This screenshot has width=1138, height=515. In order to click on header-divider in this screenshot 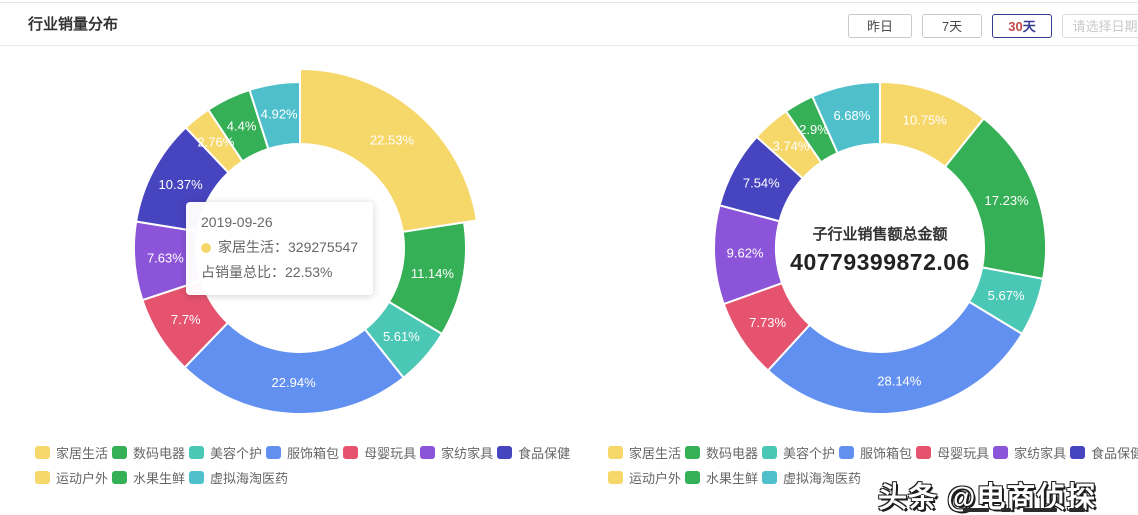, I will do `click(569, 45)`.